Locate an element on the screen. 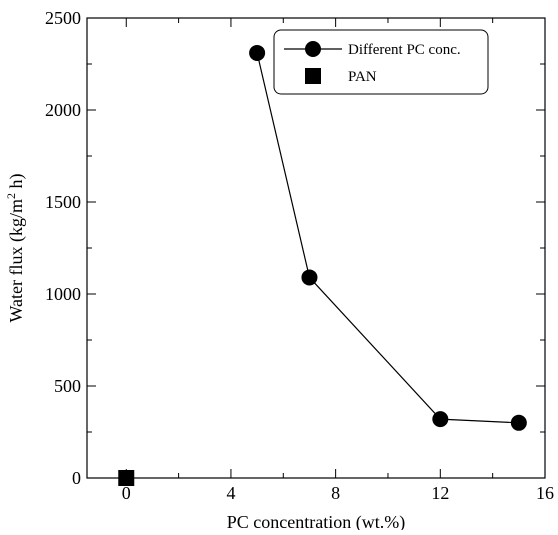  data-point-square is located at coordinates (126, 478).